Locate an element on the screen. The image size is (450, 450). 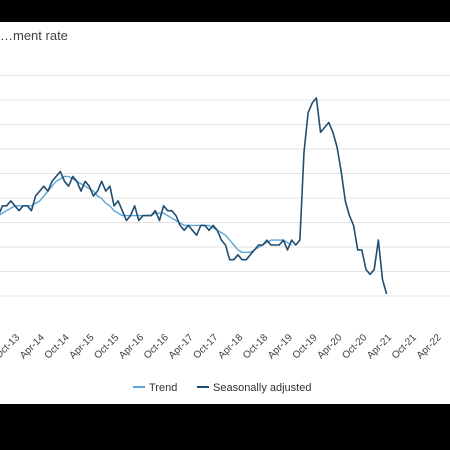
legend-seasonally-adjusted-label: Seasonally adjusted is located at coordinates (262, 388).